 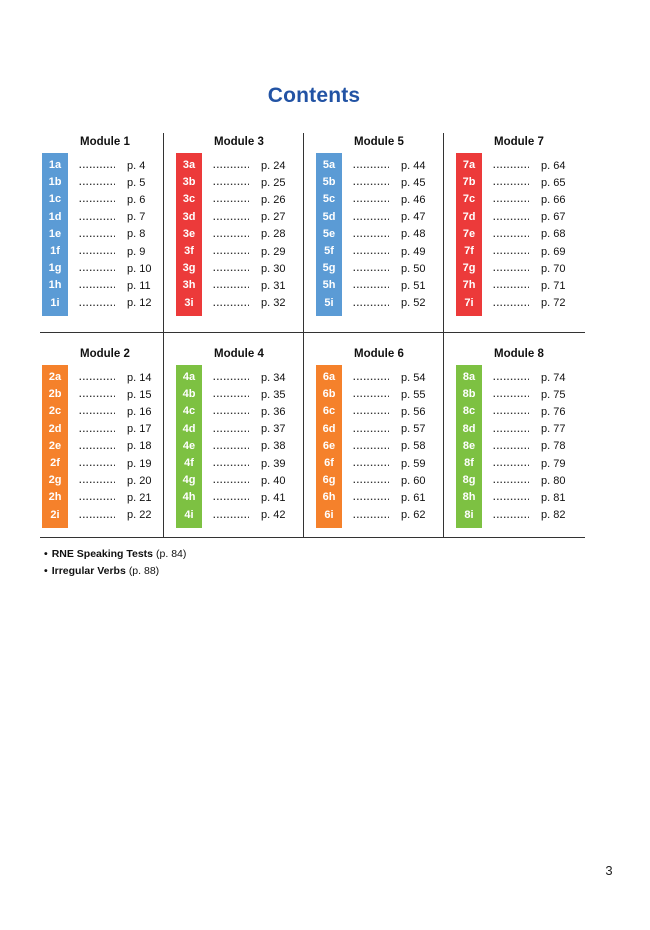 I want to click on contents-entry: 2d.............. p. 17, so click(x=102, y=429).